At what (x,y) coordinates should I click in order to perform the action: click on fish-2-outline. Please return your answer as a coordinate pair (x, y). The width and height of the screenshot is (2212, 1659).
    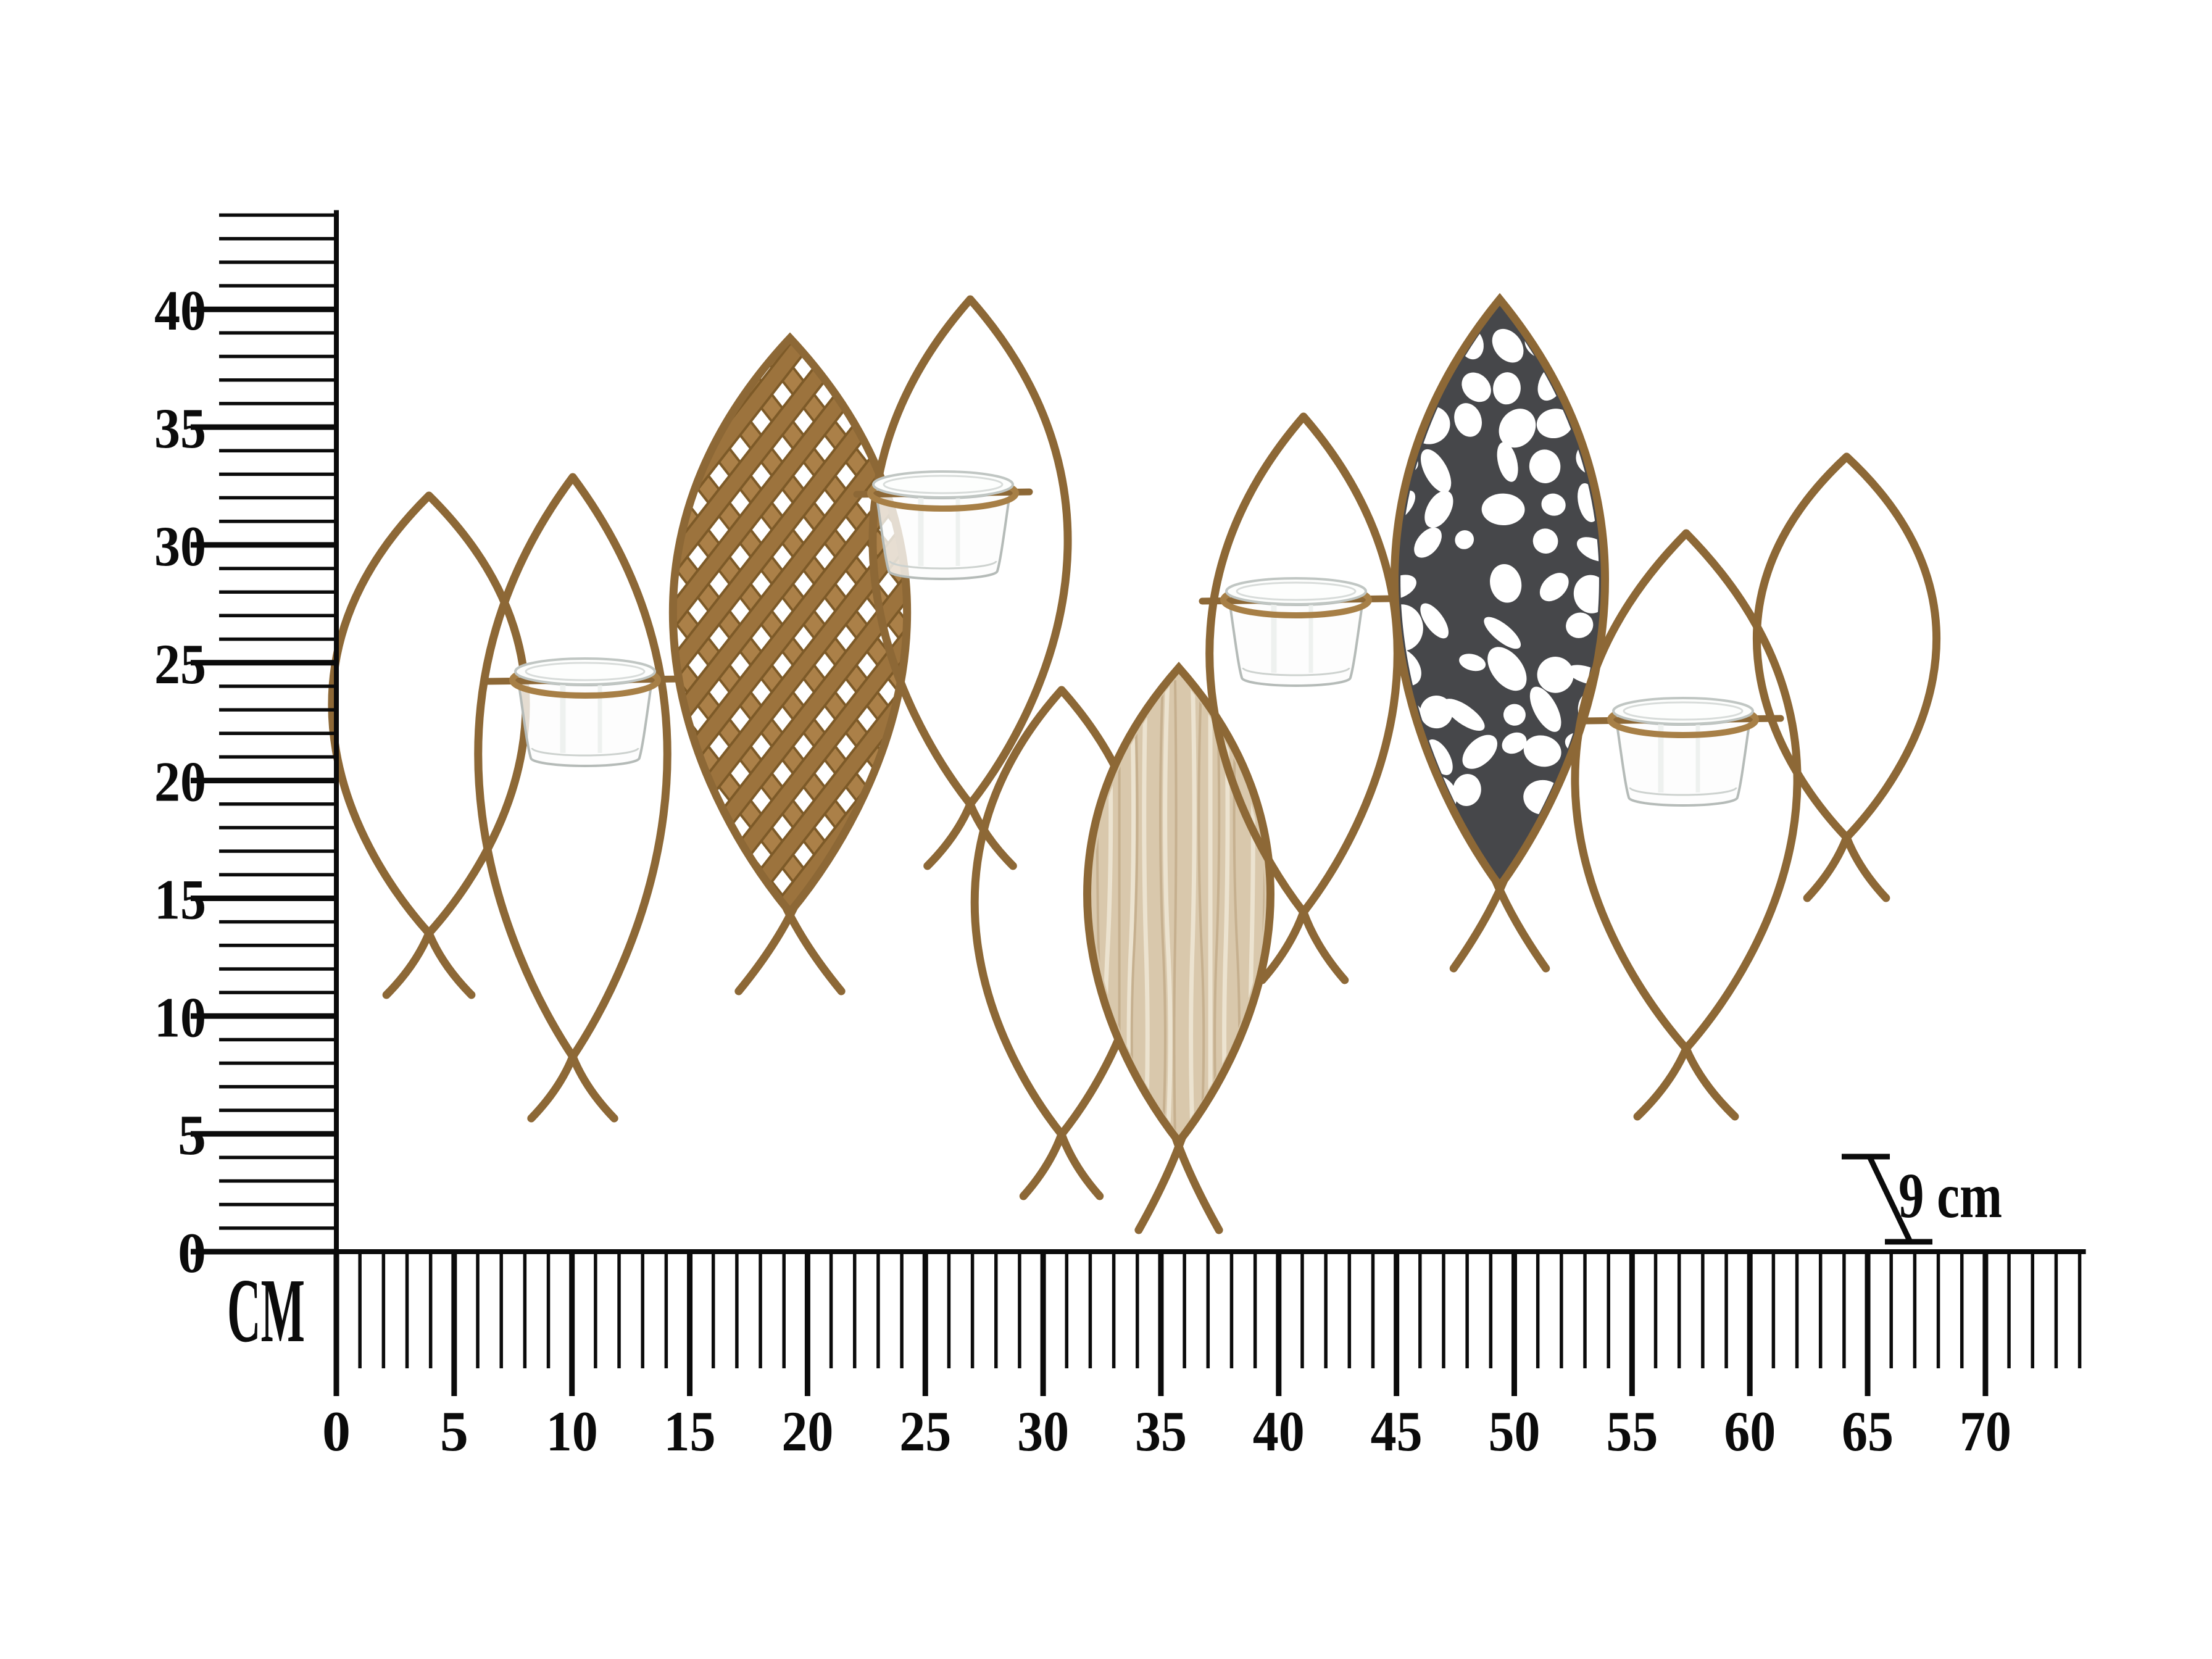
    Looking at the image, I should click on (581, 798).